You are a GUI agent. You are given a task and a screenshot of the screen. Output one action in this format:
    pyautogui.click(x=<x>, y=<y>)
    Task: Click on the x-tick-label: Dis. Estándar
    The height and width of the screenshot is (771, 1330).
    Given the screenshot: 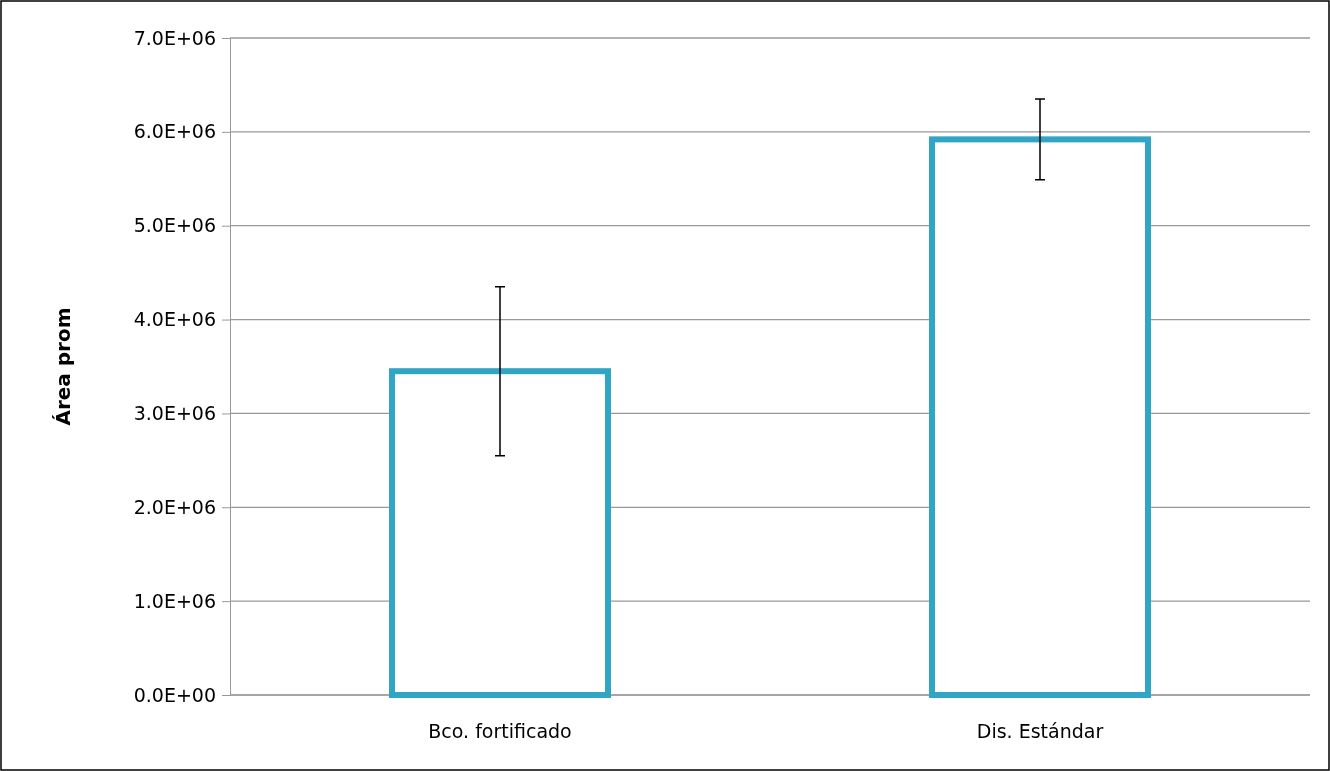 What is the action you would take?
    pyautogui.click(x=1040, y=731)
    